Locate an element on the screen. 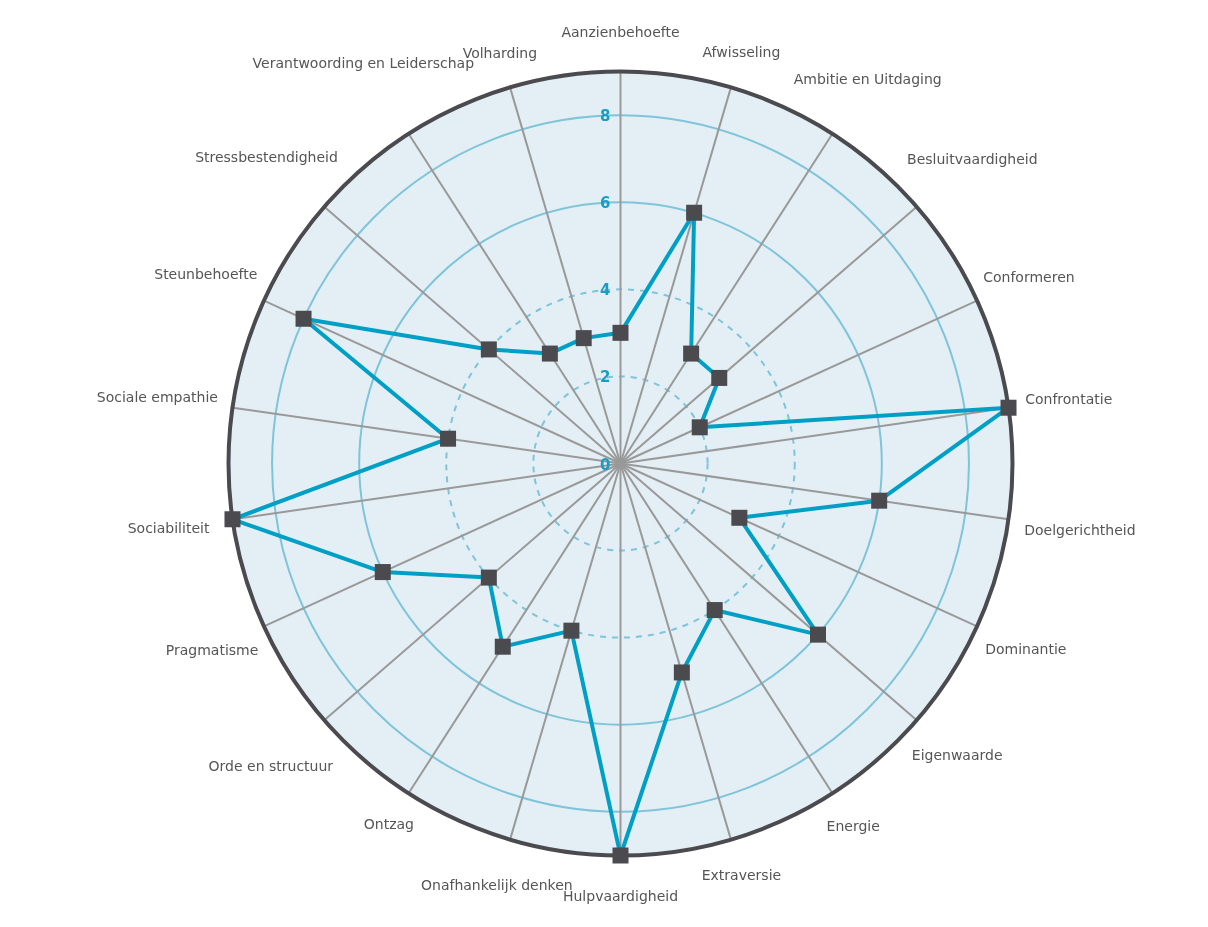 The height and width of the screenshot is (927, 1208). spoke-label: Energie is located at coordinates (853, 825).